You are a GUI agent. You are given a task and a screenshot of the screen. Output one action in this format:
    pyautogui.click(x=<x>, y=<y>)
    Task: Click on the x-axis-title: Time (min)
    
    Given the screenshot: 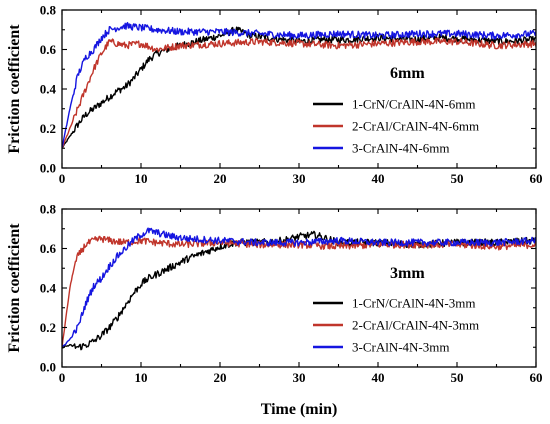 What is the action you would take?
    pyautogui.click(x=299, y=409)
    